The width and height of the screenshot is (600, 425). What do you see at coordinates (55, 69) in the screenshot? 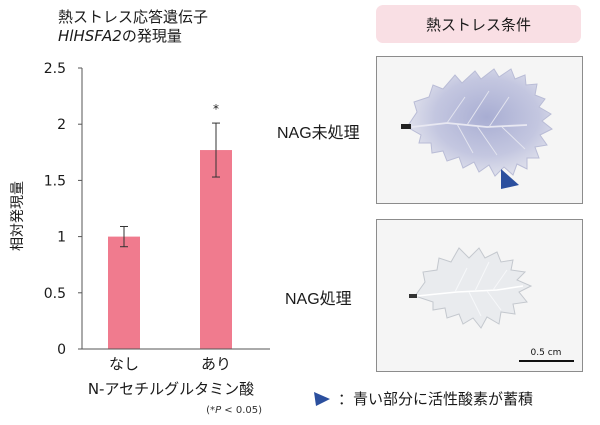
I see `y-tick-label: 2.5` at bounding box center [55, 69].